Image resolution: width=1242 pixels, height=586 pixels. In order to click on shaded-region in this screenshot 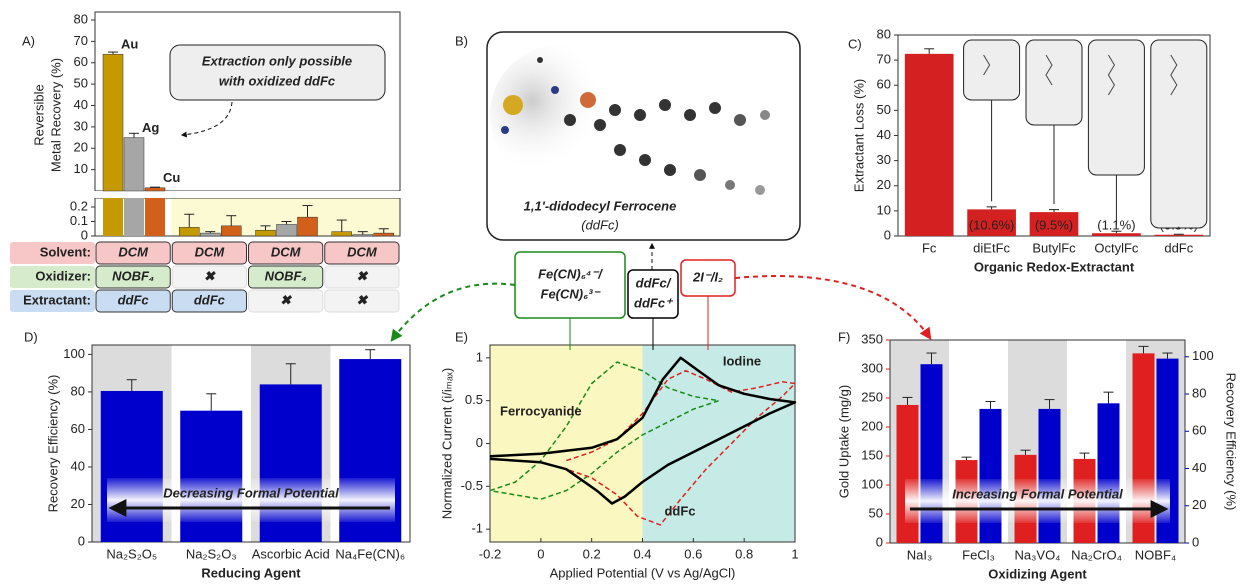, I will do `click(718, 443)`.